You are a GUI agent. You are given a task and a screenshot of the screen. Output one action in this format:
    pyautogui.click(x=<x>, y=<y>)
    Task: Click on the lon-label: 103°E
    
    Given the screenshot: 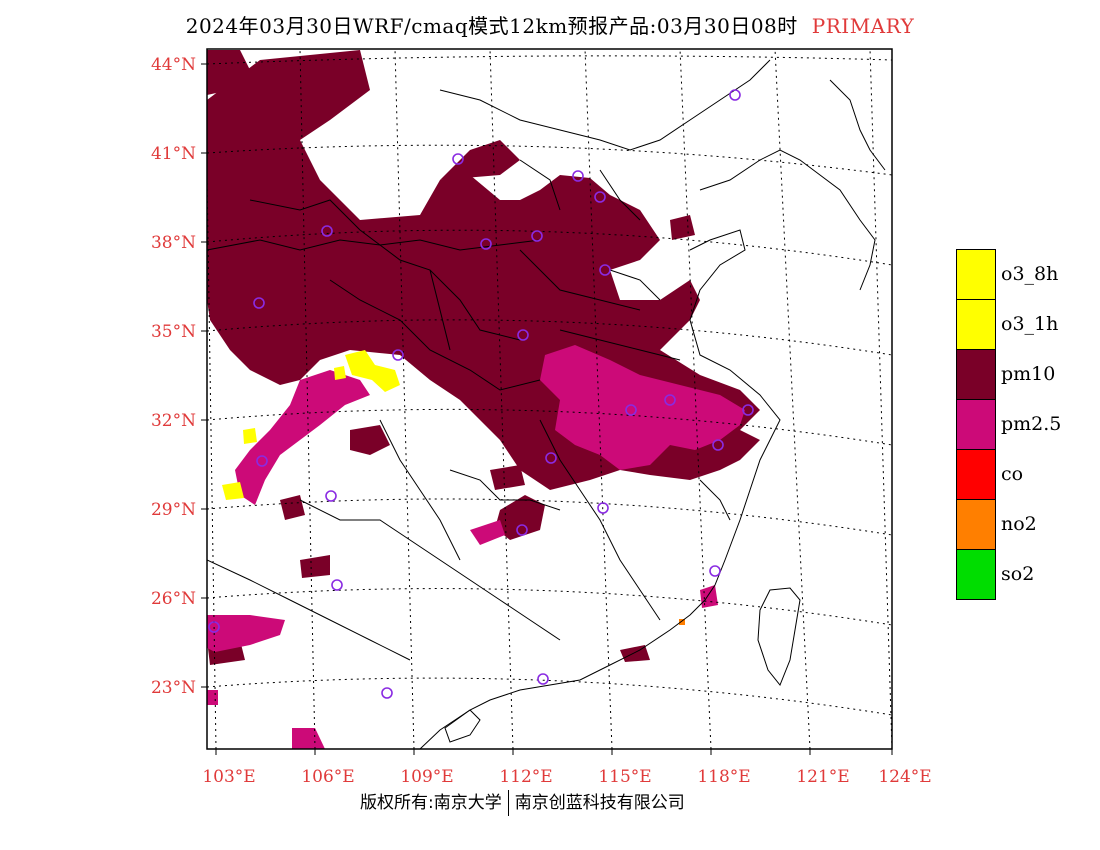 What is the action you would take?
    pyautogui.click(x=228, y=777)
    